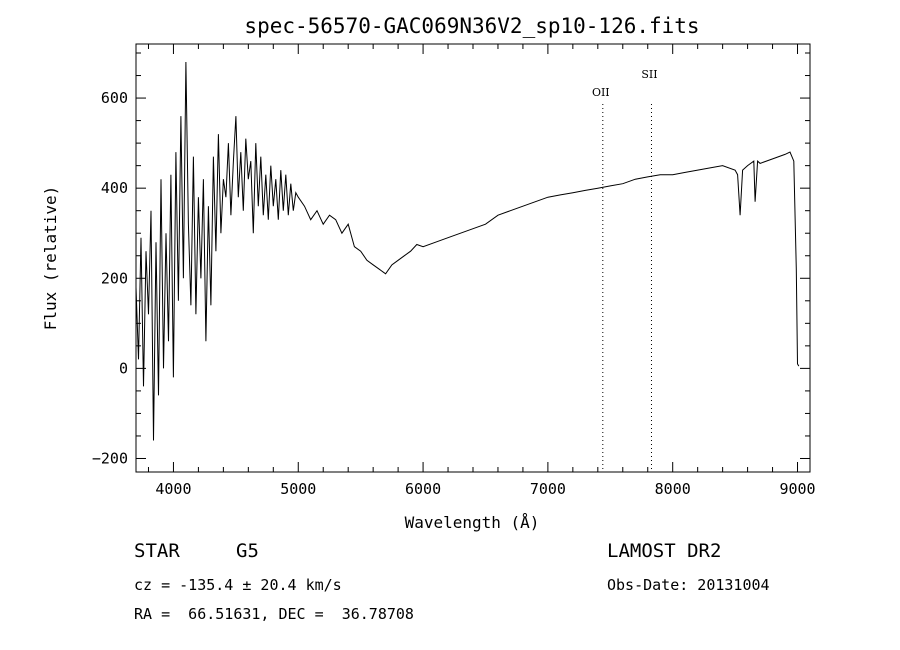  Describe the element at coordinates (157, 551) in the screenshot. I see `object-class: STAR` at that location.